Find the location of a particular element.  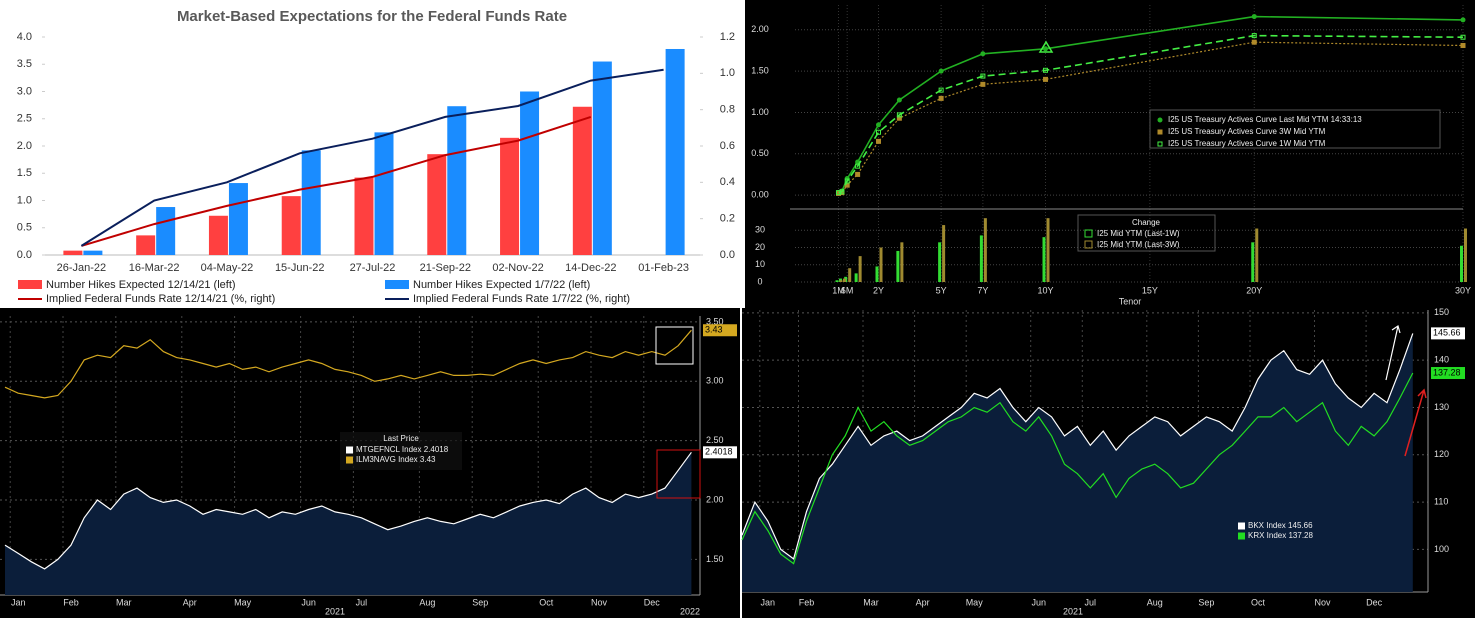

y-tick-label: 110 is located at coordinates (1441, 501).